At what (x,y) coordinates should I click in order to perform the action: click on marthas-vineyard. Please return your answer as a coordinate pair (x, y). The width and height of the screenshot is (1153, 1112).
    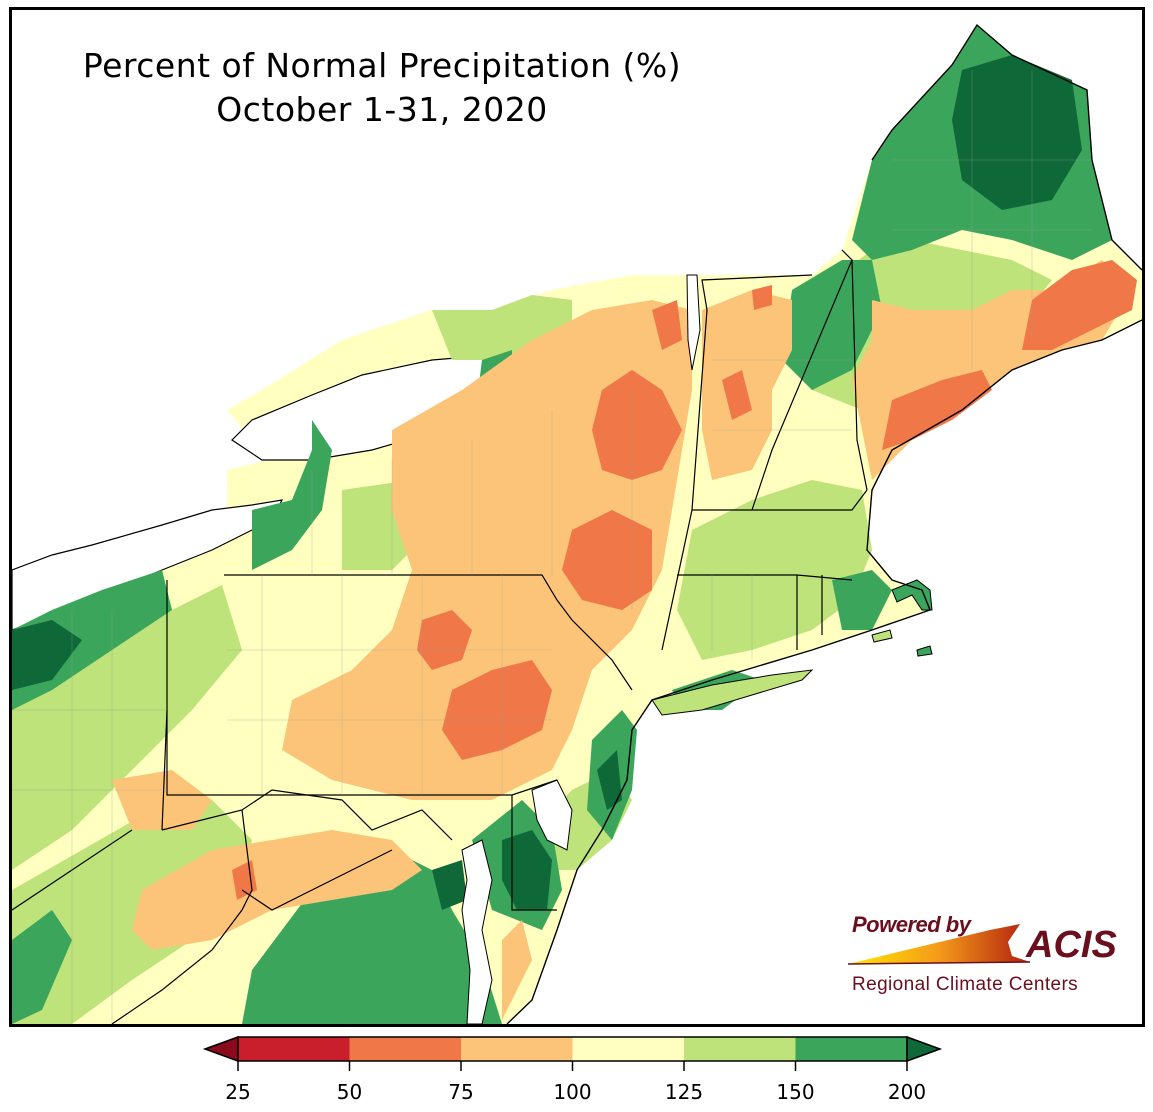
    Looking at the image, I should click on (882, 636).